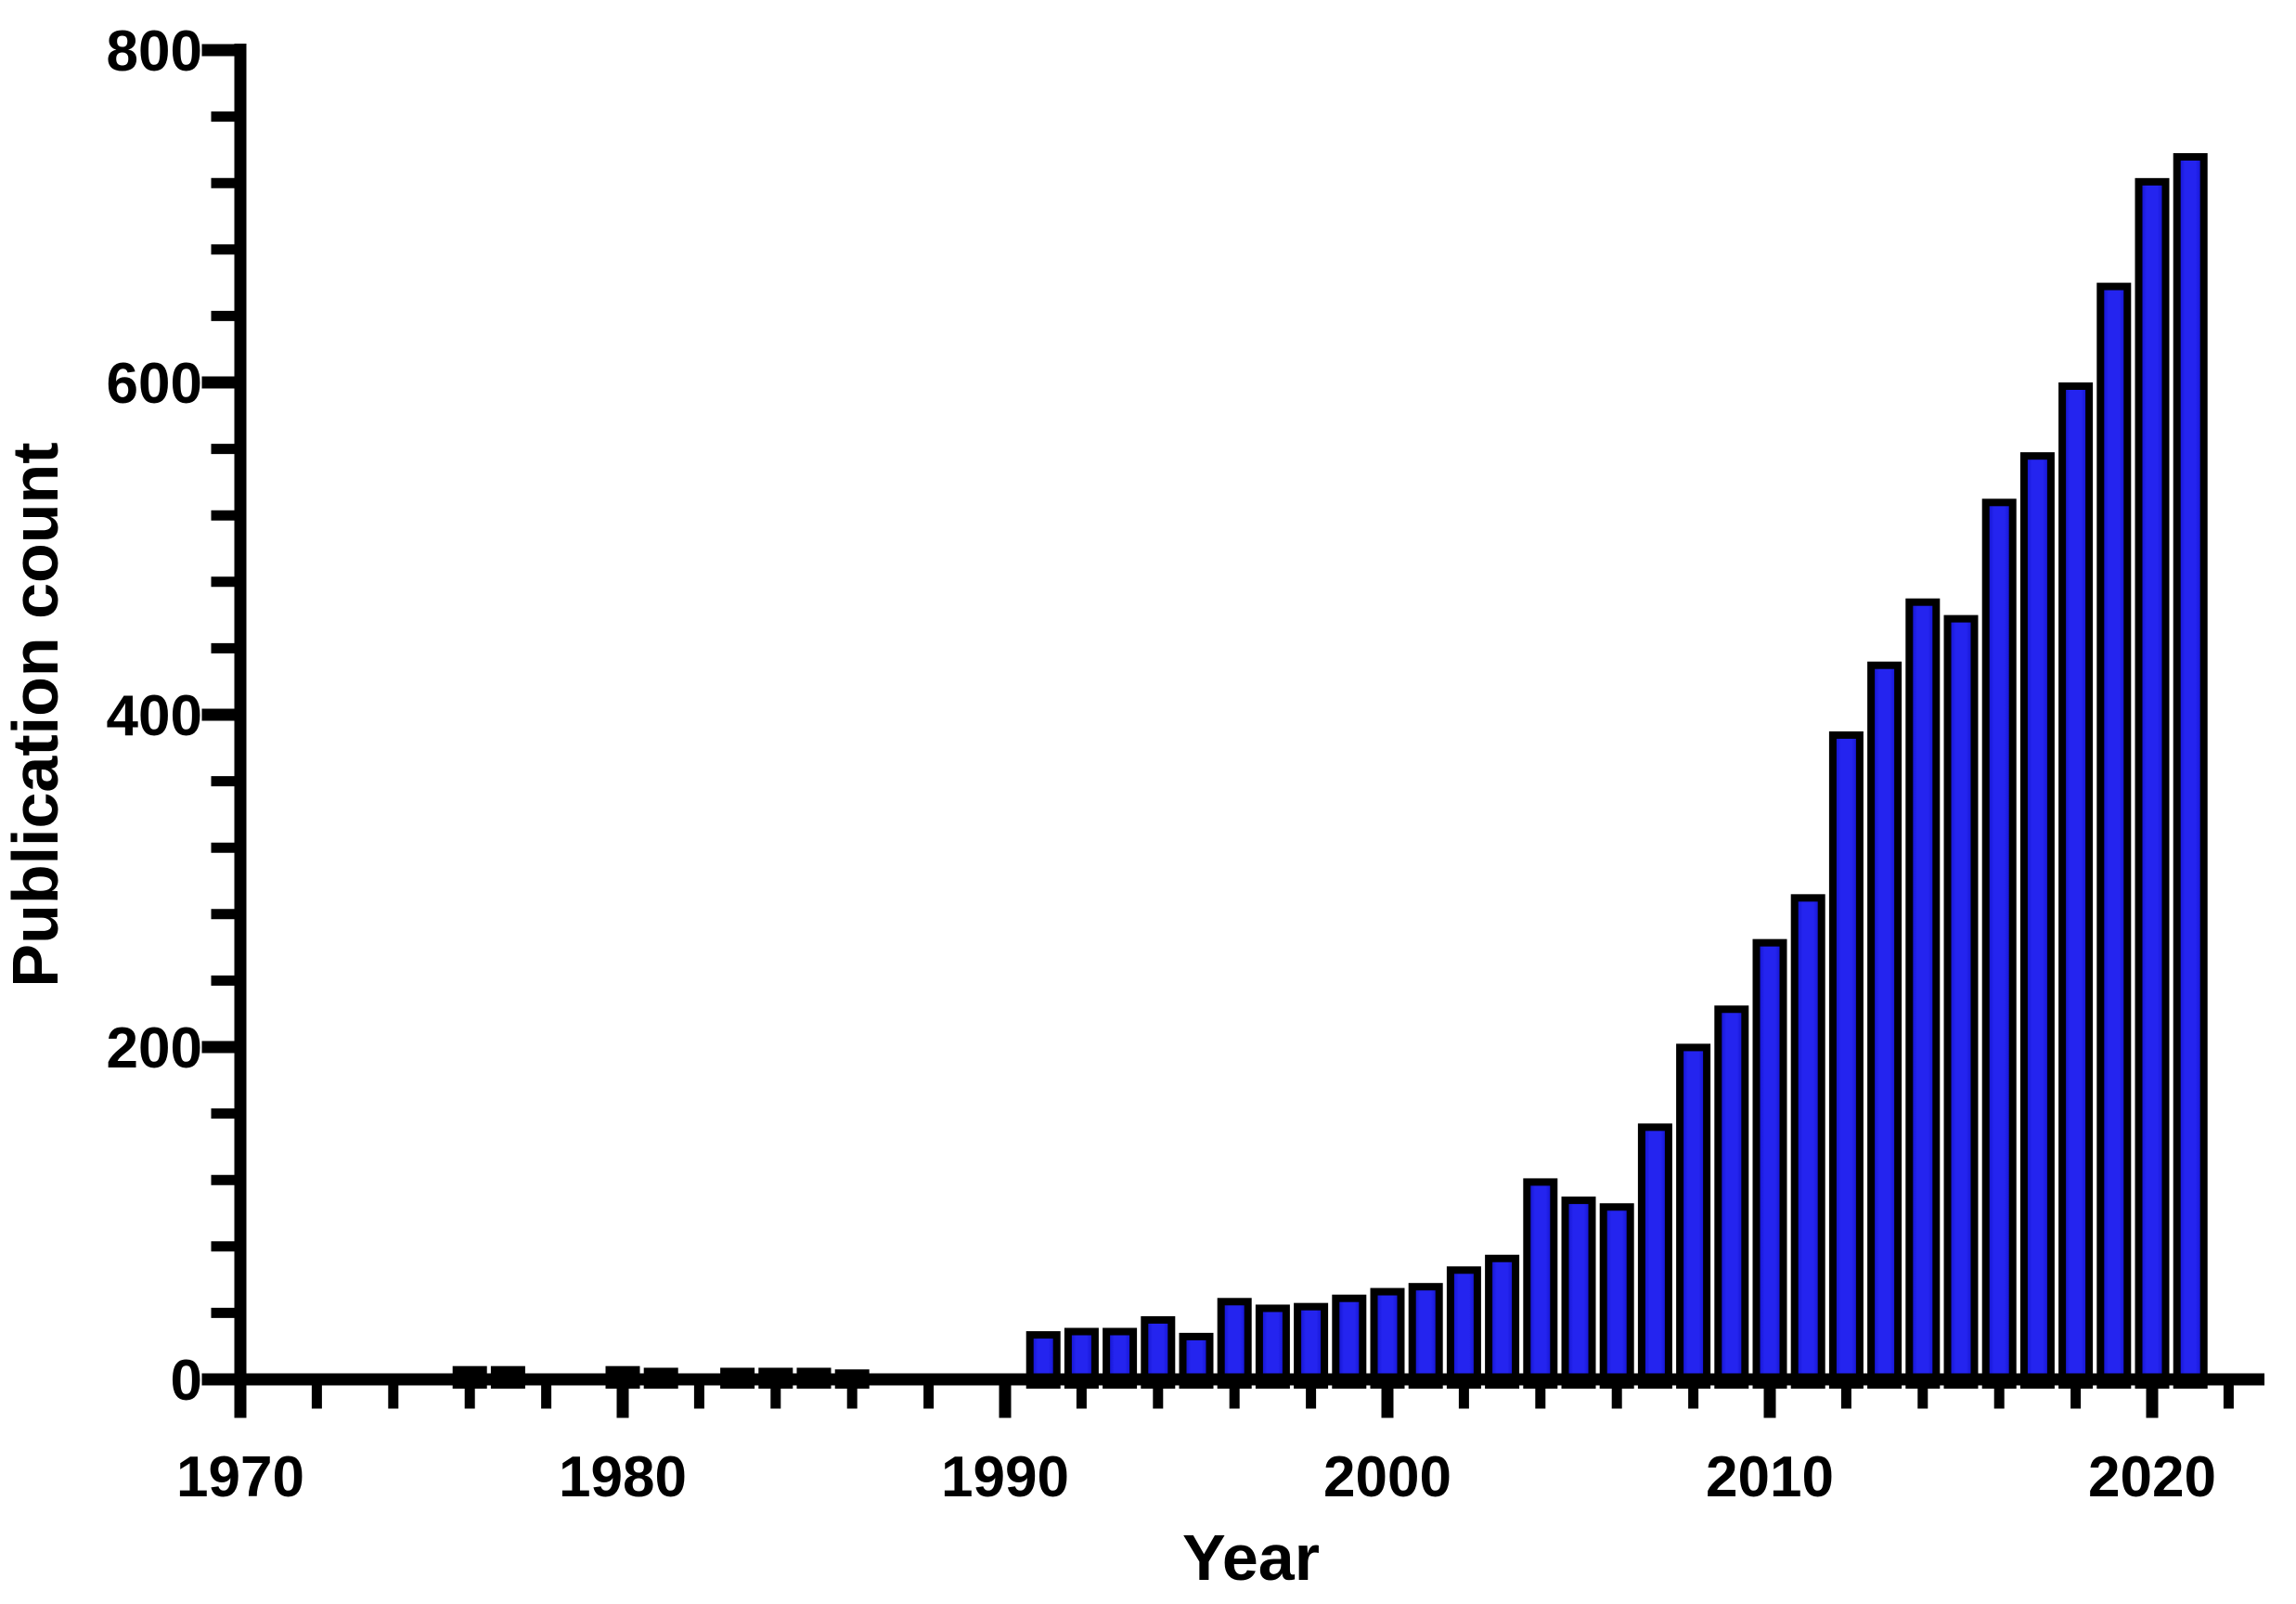  Describe the element at coordinates (154, 1048) in the screenshot. I see `y-tick-label-200: 200` at that location.